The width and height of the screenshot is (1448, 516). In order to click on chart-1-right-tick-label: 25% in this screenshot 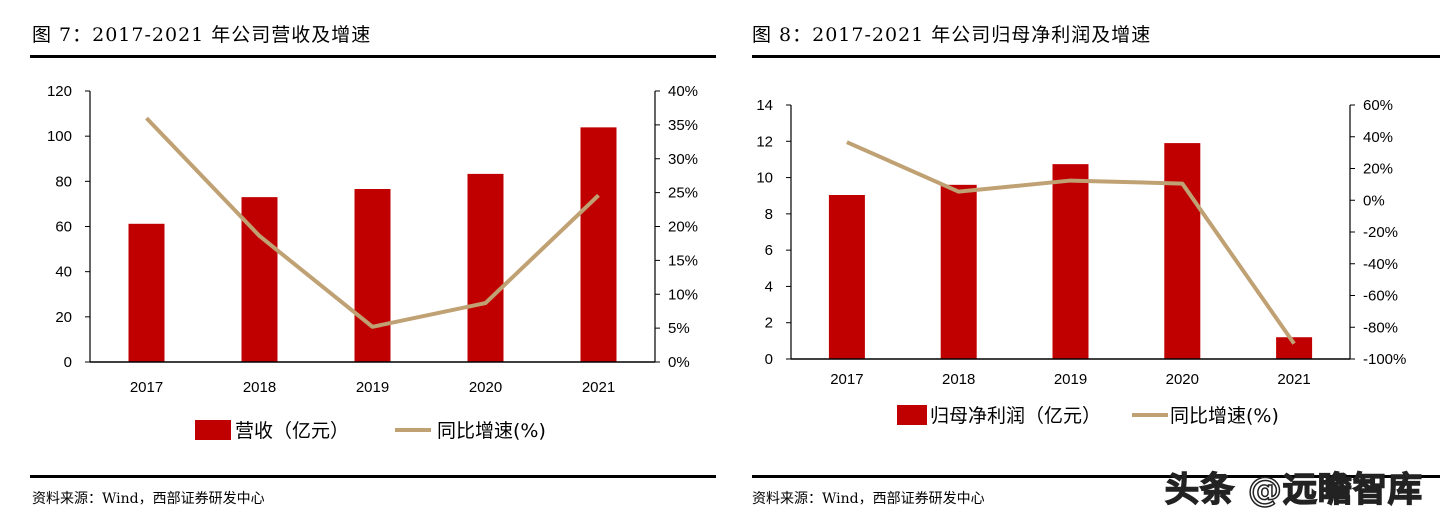, I will do `click(683, 193)`.